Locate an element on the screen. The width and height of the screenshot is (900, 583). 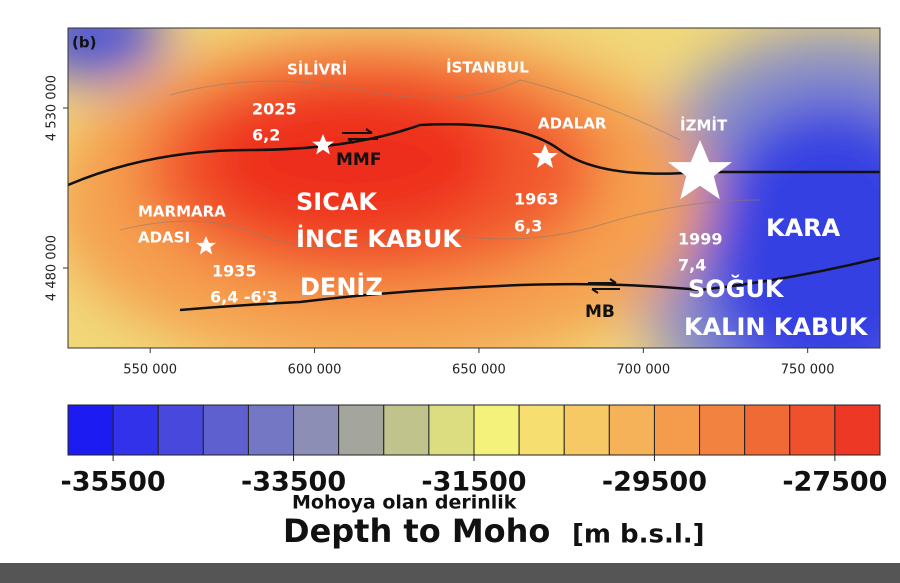
map-label: MARMARA is located at coordinates (182, 212).